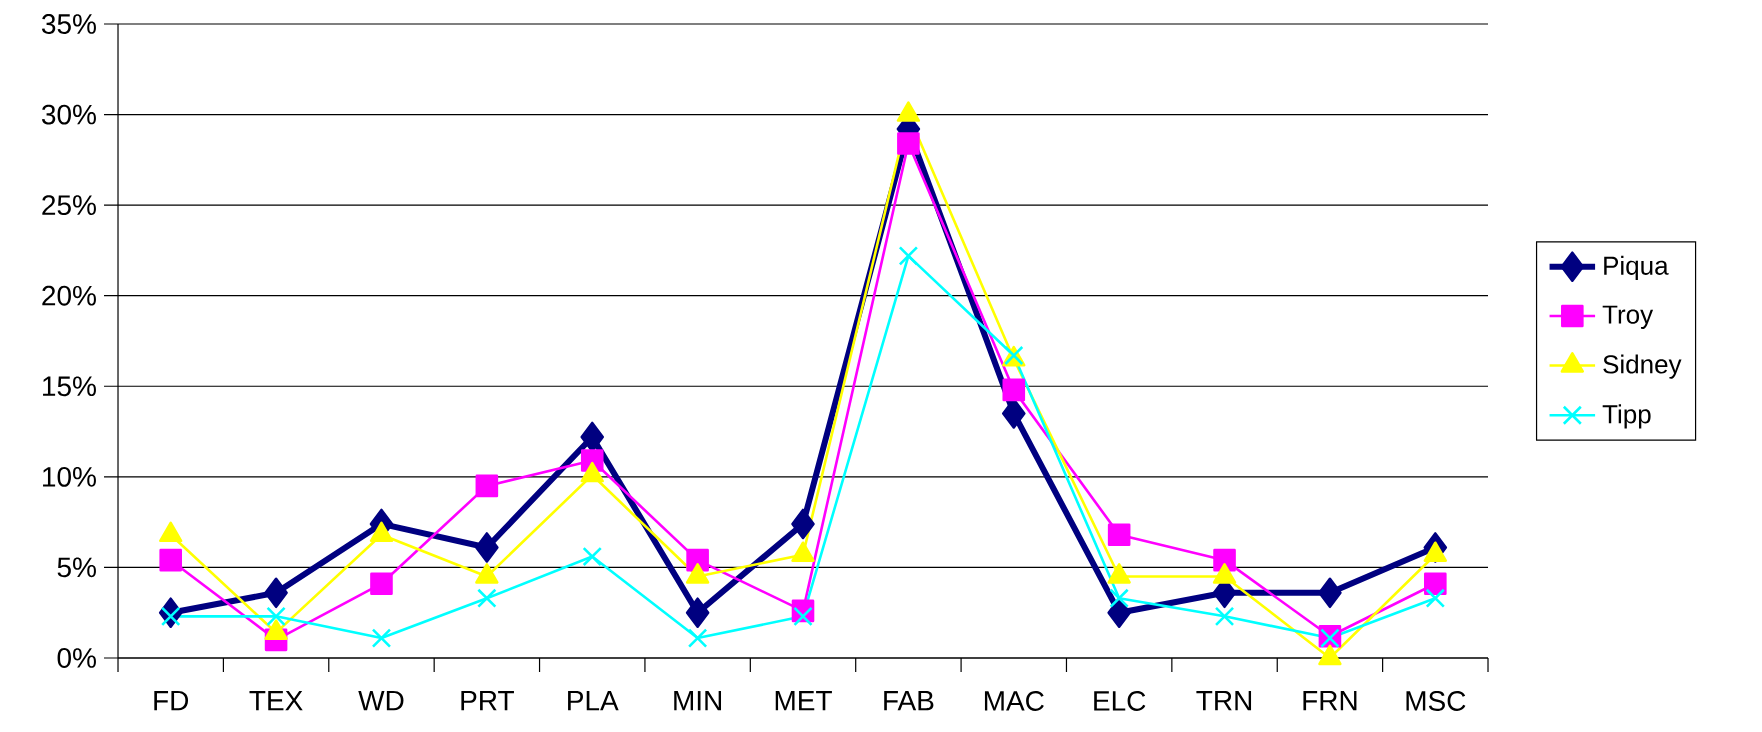 Image resolution: width=1762 pixels, height=732 pixels. What do you see at coordinates (1014, 701) in the screenshot?
I see `x-tick-label: MAC` at bounding box center [1014, 701].